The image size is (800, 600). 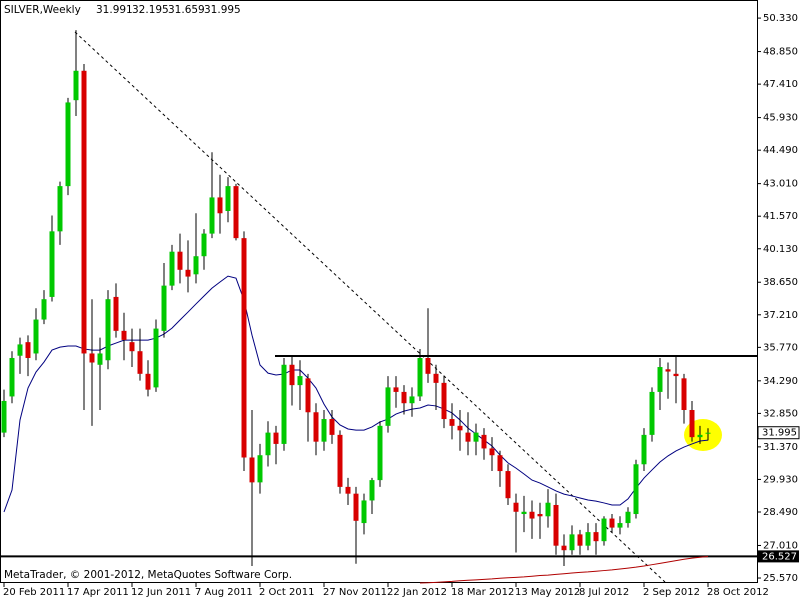 I want to click on y-tick-label: 44.490, so click(x=780, y=150).